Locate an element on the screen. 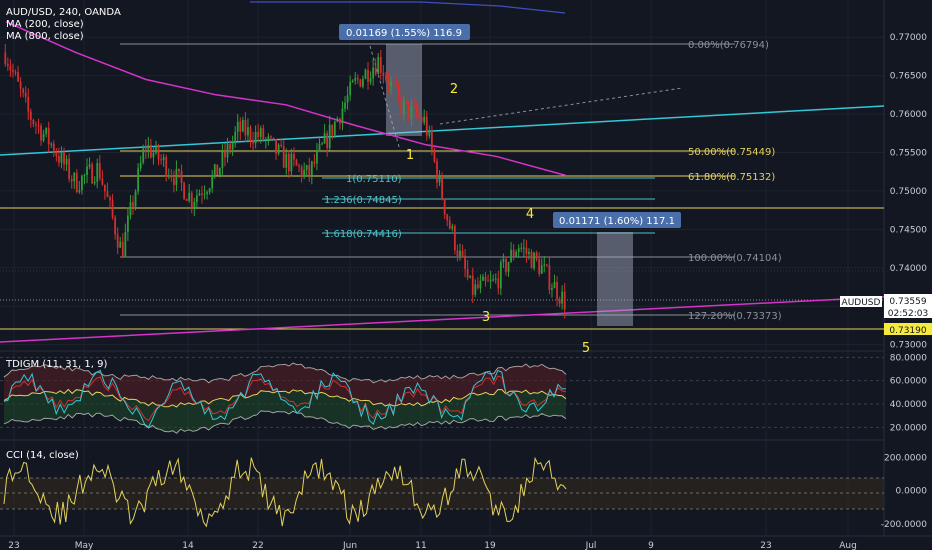 The width and height of the screenshot is (932, 550). tdi-tick-0: 80.0000 is located at coordinates (908, 358).